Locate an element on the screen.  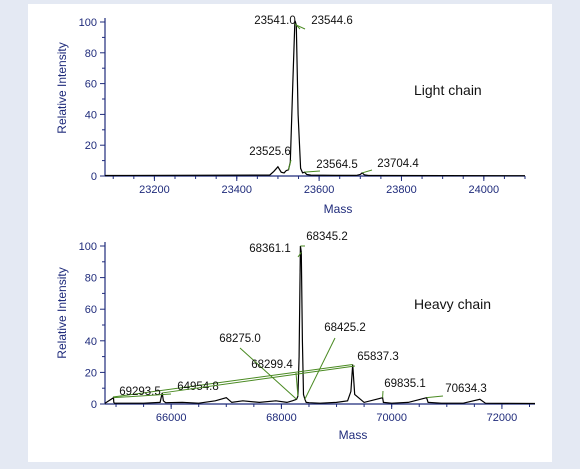
peak-label: 69835.1 is located at coordinates (405, 384).